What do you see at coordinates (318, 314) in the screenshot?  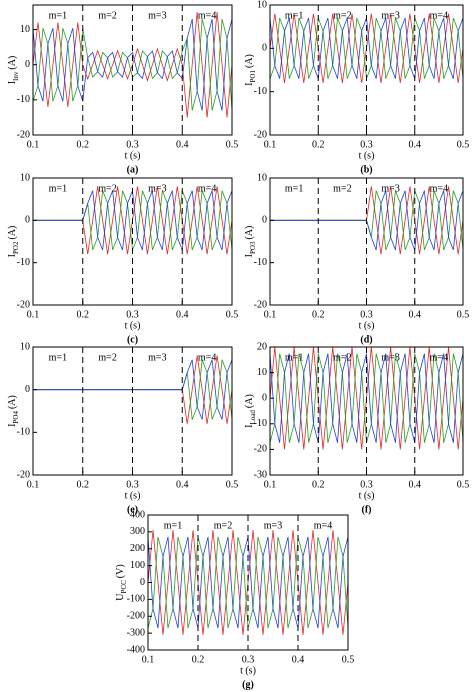 I see `x-tick-label: 0.2` at bounding box center [318, 314].